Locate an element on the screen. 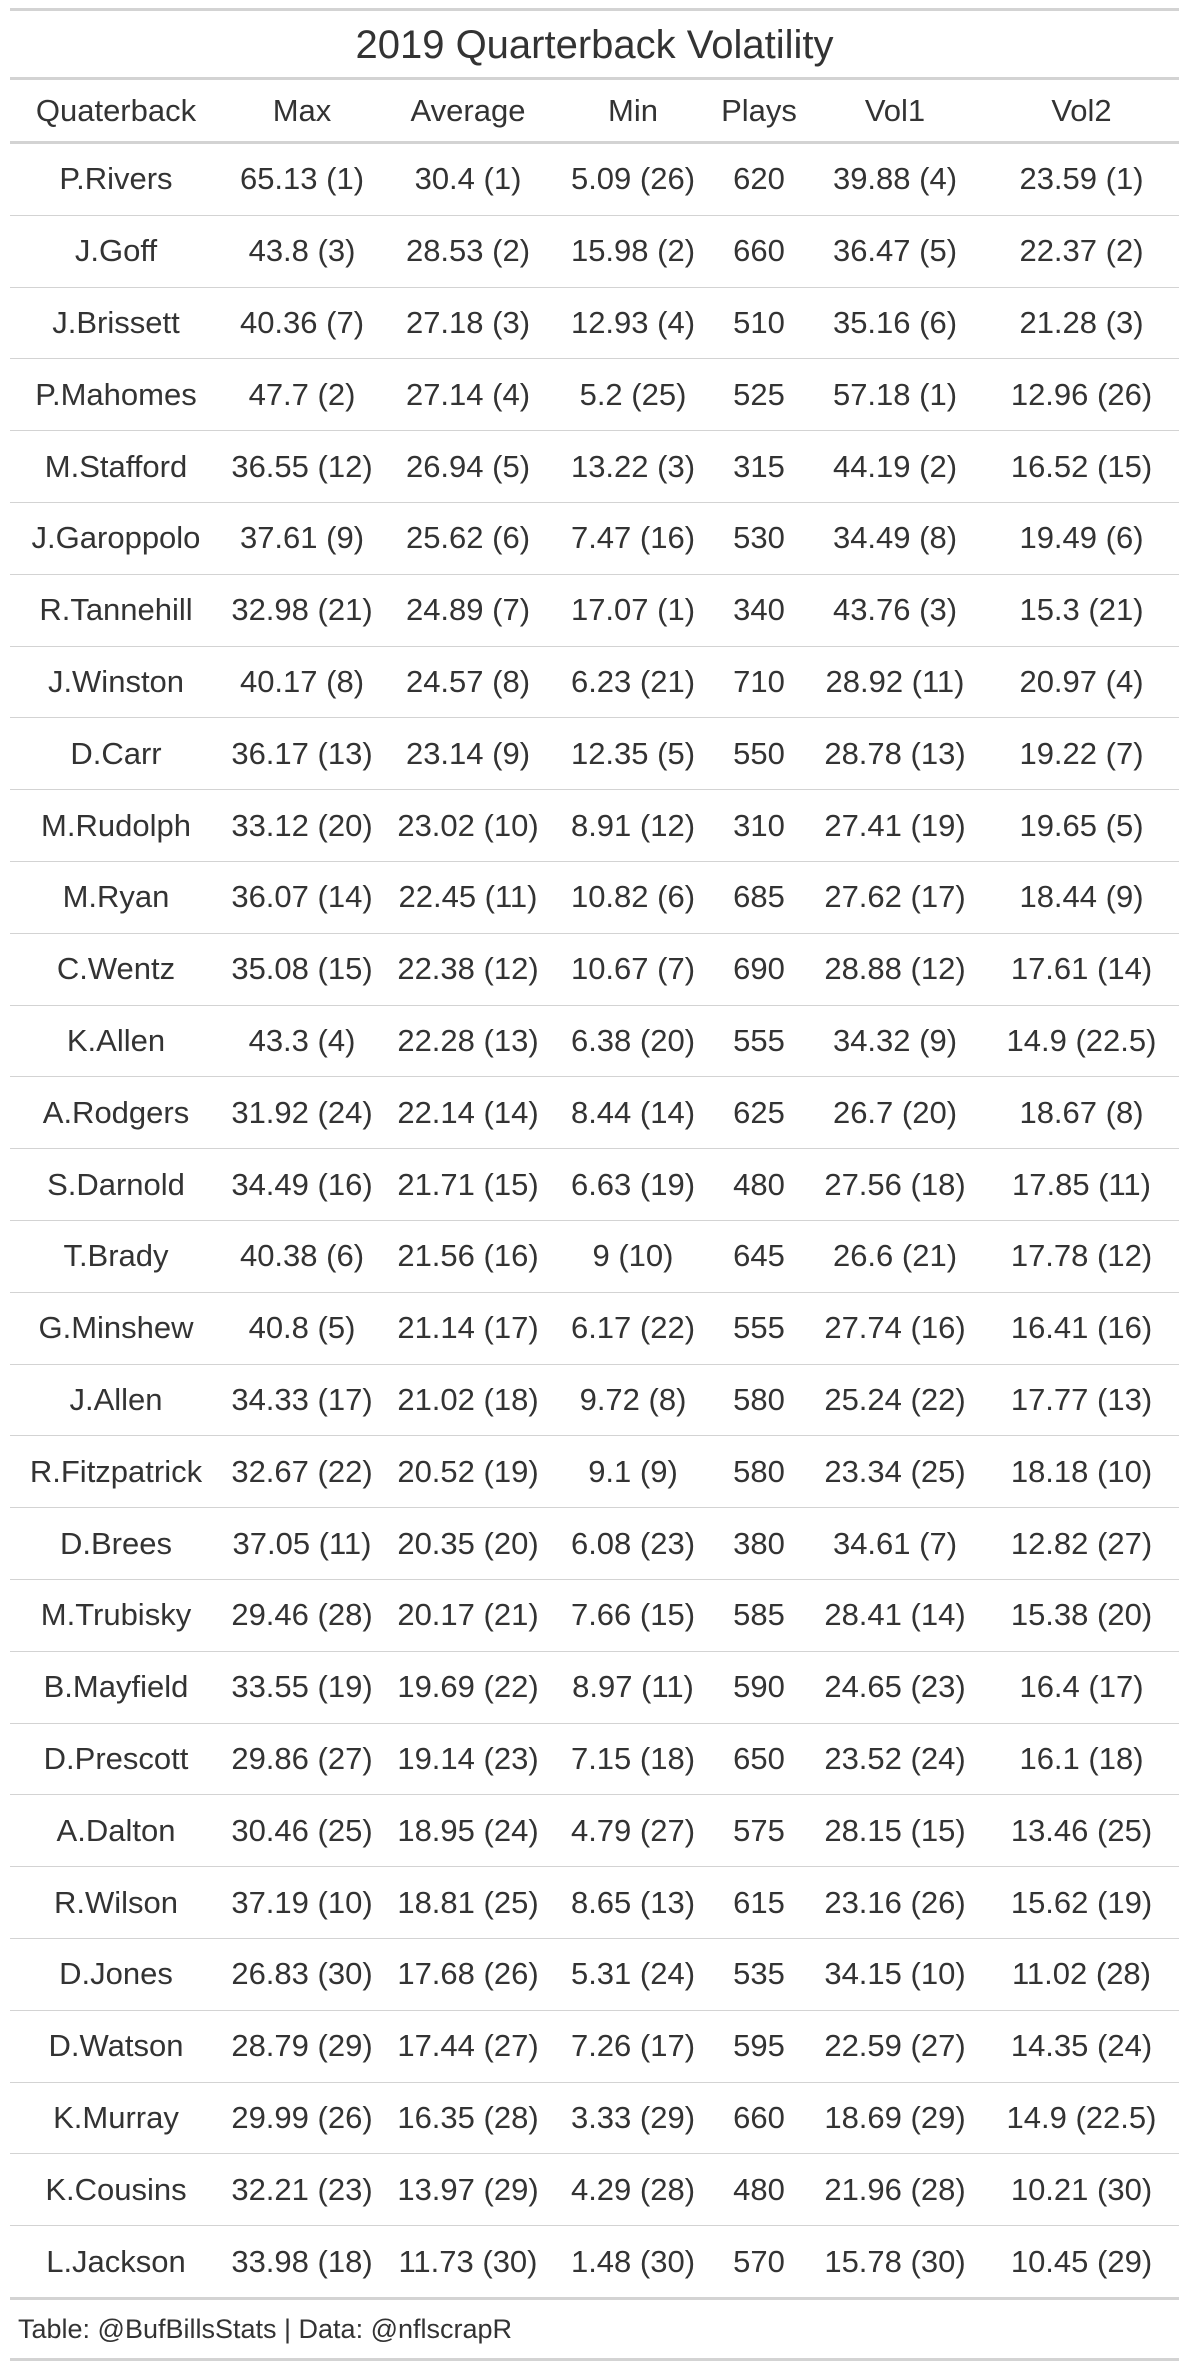  plays-cell: 685 is located at coordinates (759, 897).